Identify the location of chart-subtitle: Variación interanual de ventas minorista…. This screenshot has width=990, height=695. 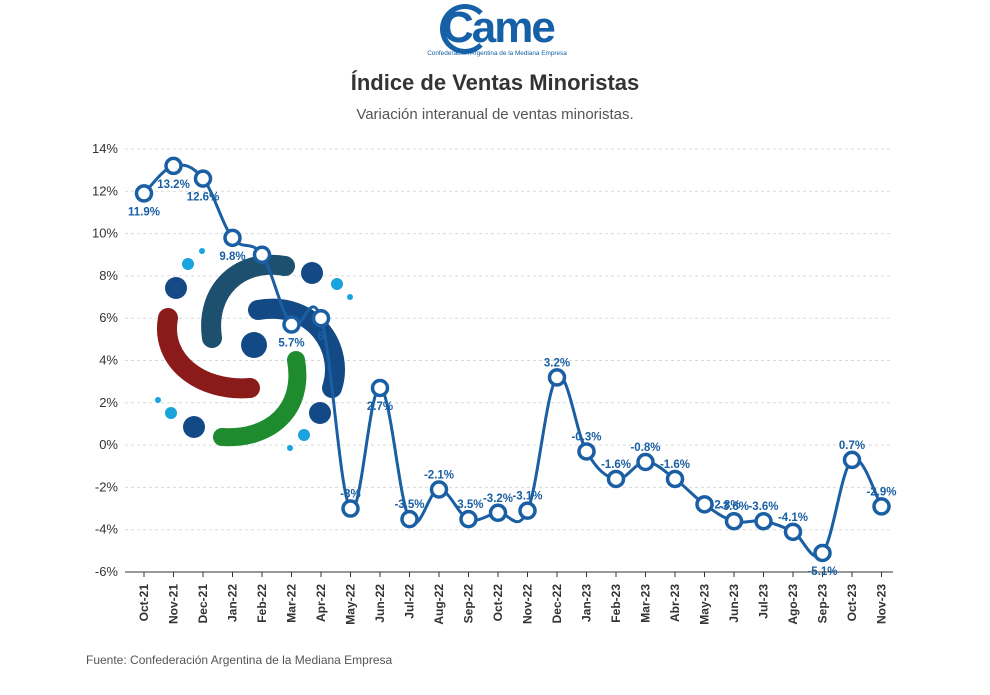
(495, 114).